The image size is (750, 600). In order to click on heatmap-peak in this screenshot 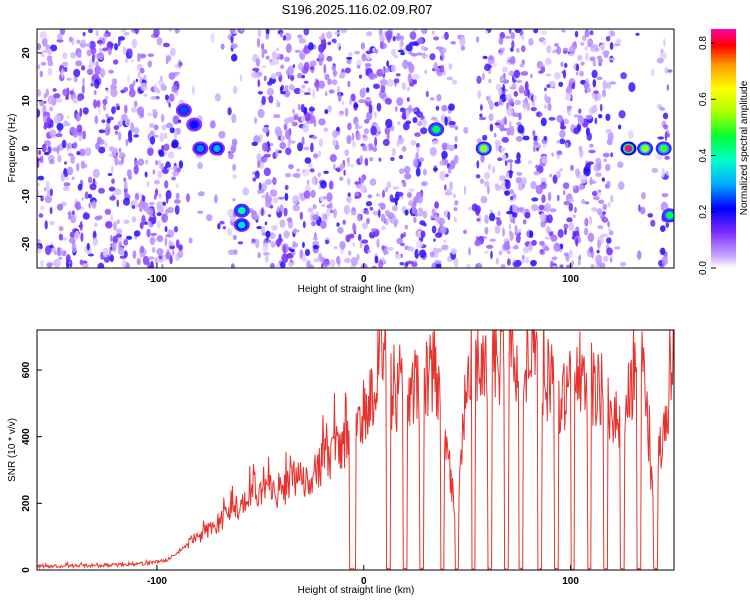, I will do `click(645, 148)`.